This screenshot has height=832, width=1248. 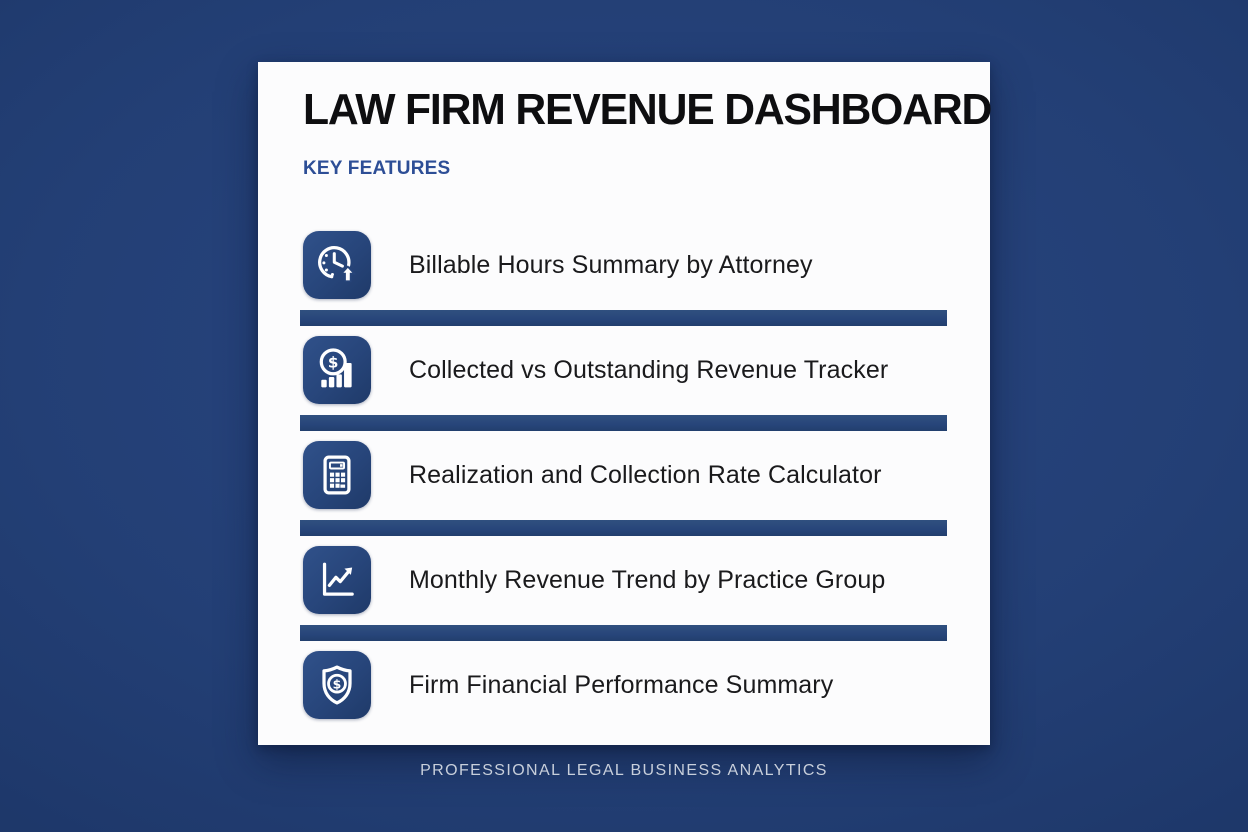 I want to click on line-chart-up-icon, so click(x=337, y=580).